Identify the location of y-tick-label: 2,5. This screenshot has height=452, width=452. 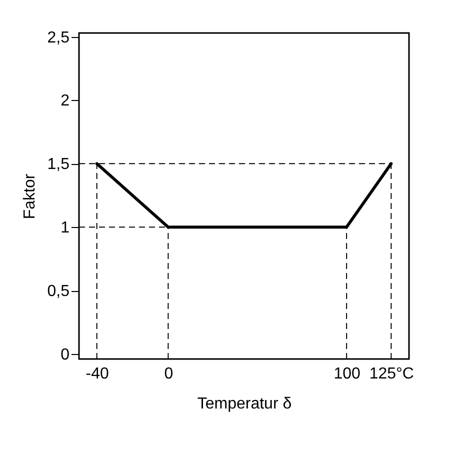
(58, 37).